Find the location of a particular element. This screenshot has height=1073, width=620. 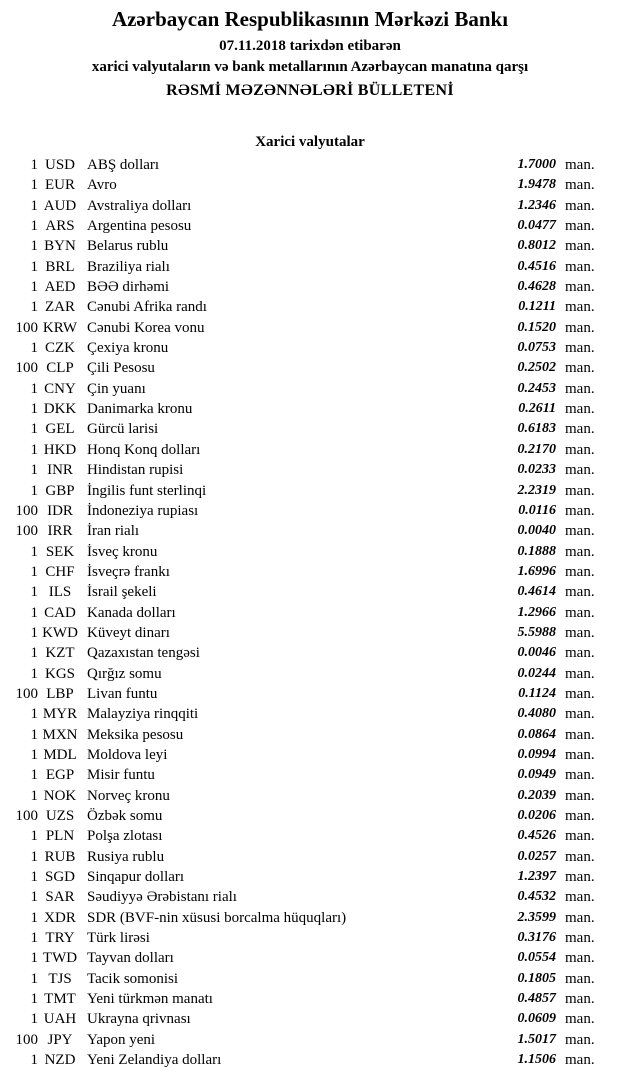

rate-row: 1 EGP Misir funtu 0.0949 man. is located at coordinates (300, 775).